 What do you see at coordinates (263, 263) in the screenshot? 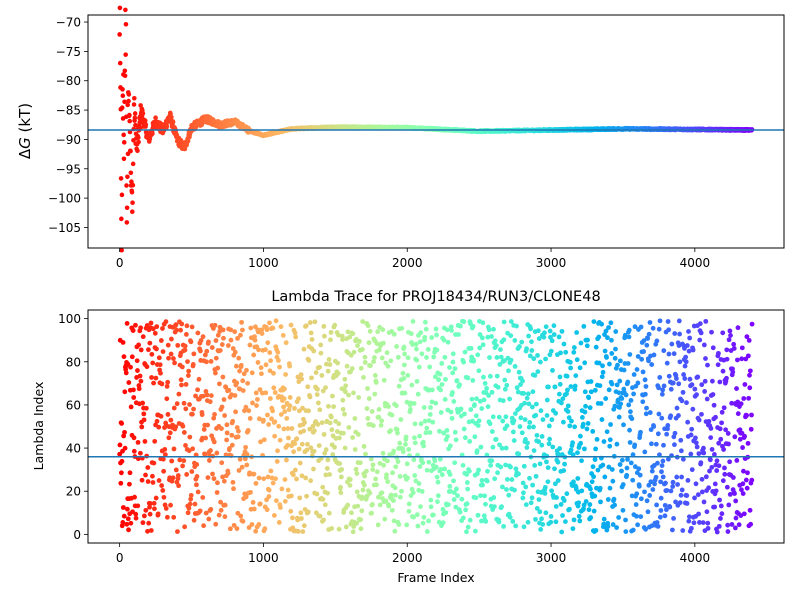
I see `x-tick-label: 1000` at bounding box center [263, 263].